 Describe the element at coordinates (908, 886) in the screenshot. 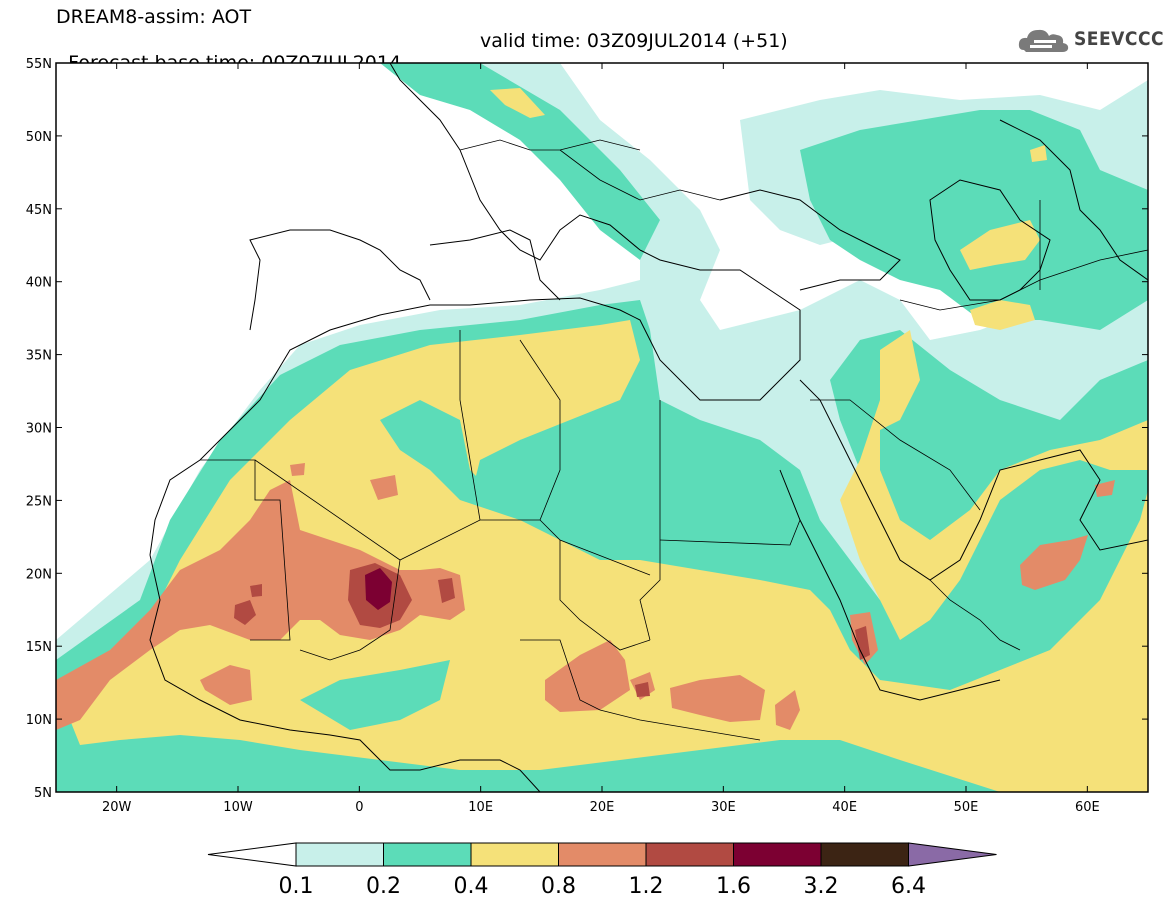

I see `colorbar-label: 6.4` at that location.